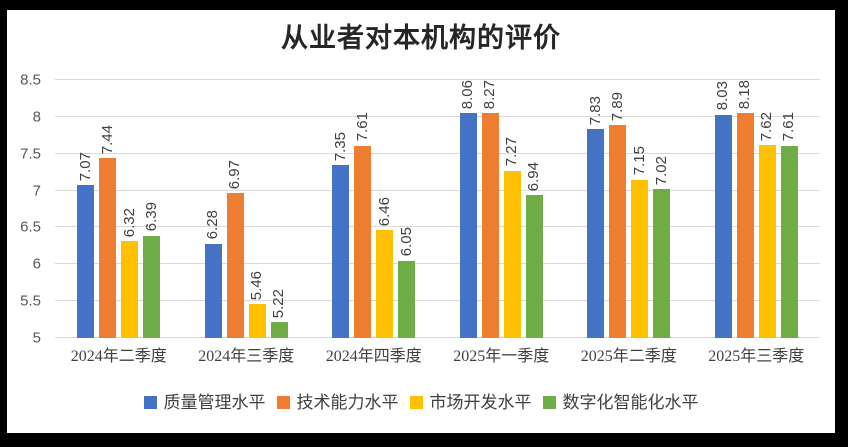  What do you see at coordinates (151, 217) in the screenshot?
I see `bar-value-label: 6.39` at bounding box center [151, 217].